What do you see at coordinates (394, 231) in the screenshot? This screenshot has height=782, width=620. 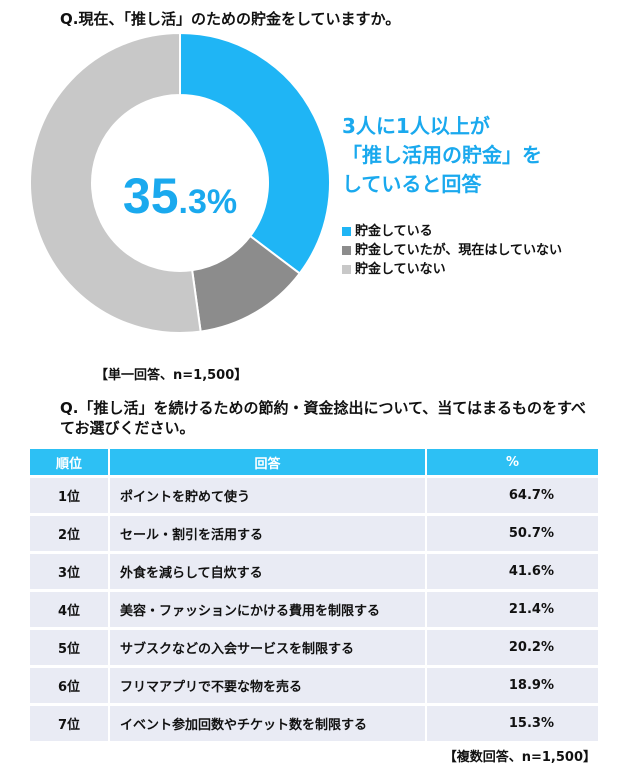 I see `legend-label: 貯金している` at bounding box center [394, 231].